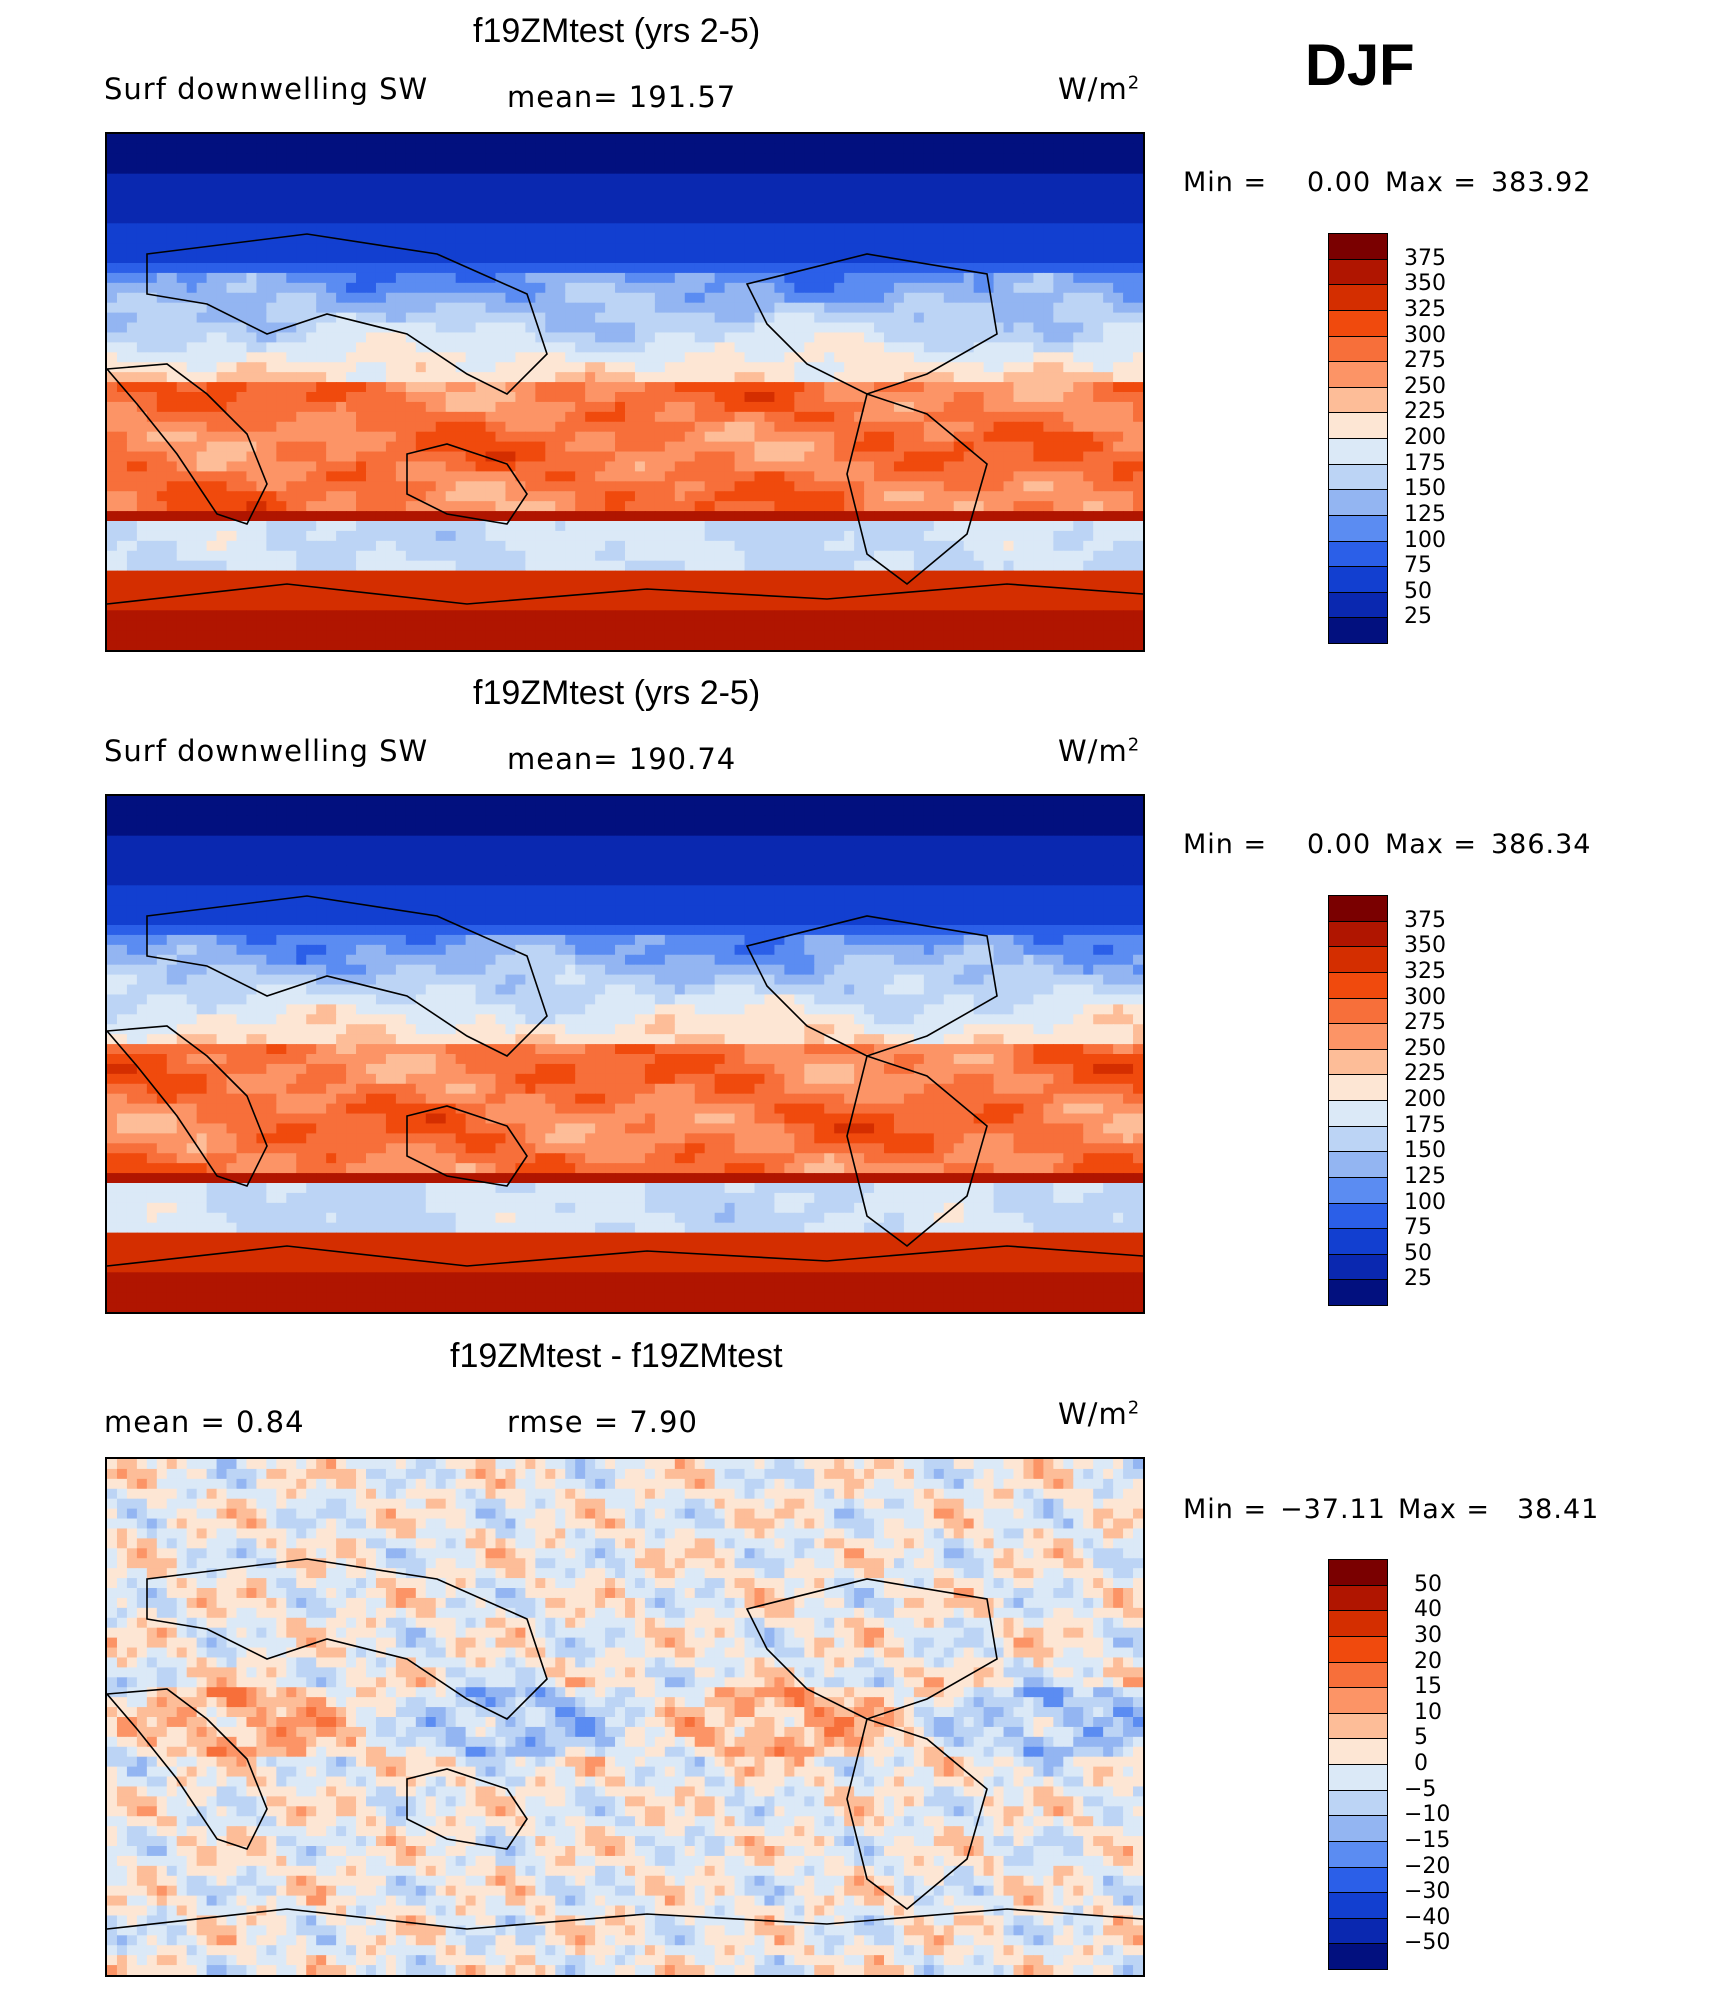 This screenshot has width=1710, height=1990. I want to click on panel-2-mean-label: mean= 190.74, so click(622, 759).